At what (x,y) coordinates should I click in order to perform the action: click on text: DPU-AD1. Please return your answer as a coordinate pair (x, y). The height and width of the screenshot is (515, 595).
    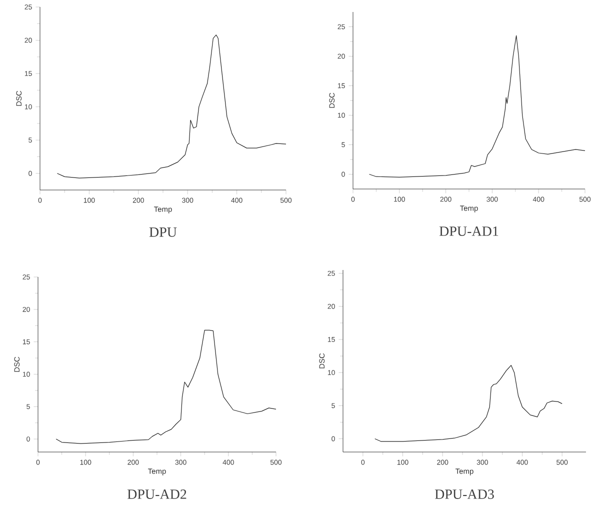
    Looking at the image, I should click on (468, 231).